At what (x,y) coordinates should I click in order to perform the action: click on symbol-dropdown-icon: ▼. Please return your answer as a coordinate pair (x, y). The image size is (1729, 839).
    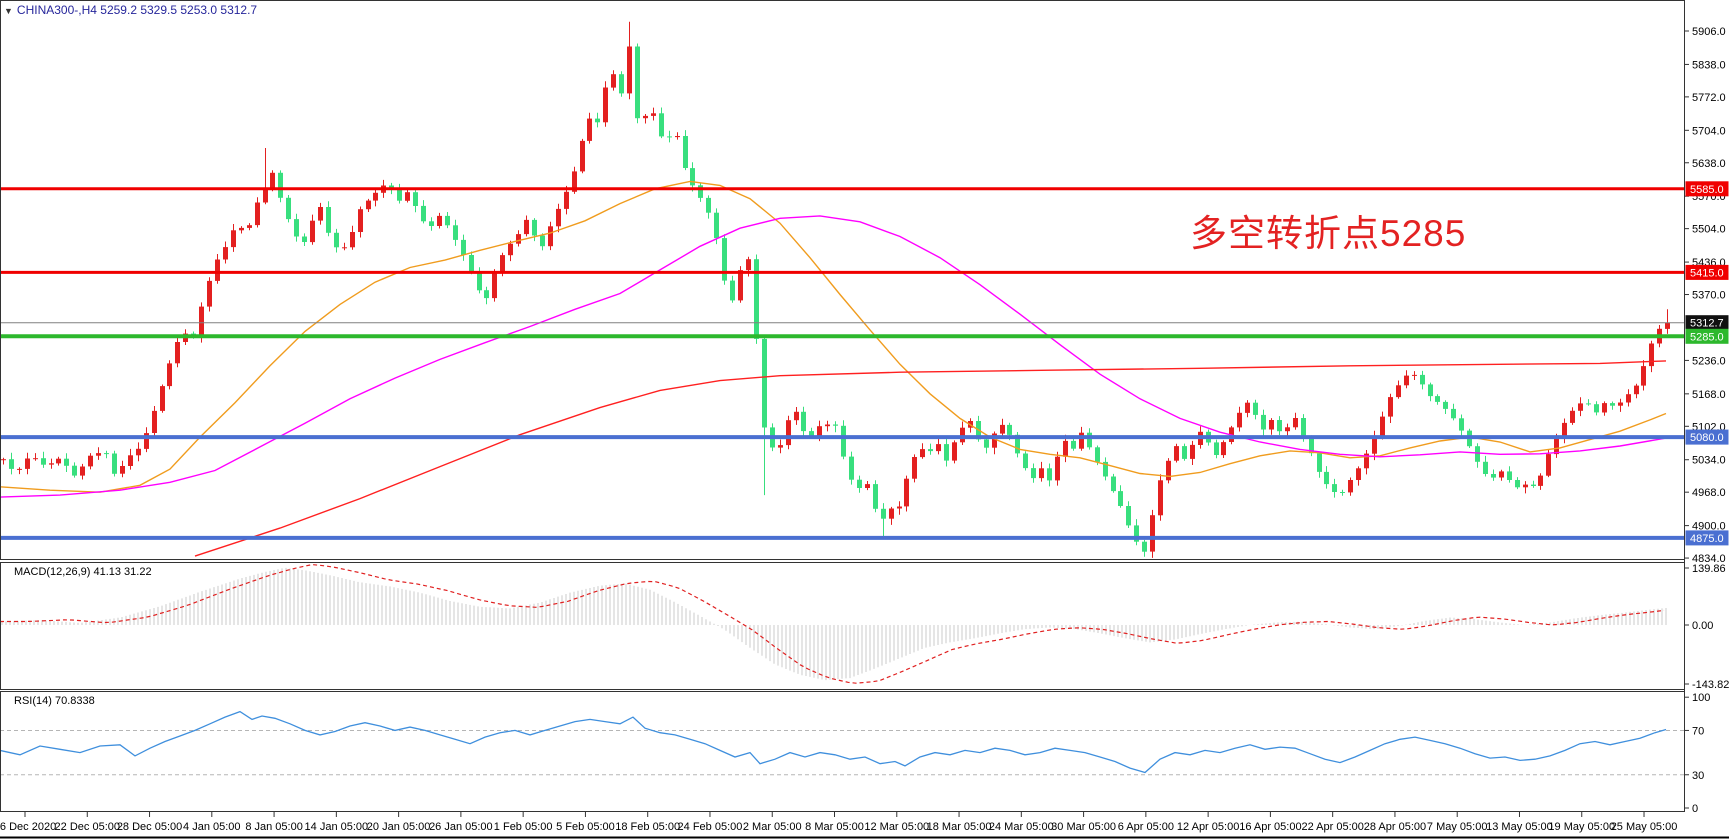
    Looking at the image, I should click on (8, 11).